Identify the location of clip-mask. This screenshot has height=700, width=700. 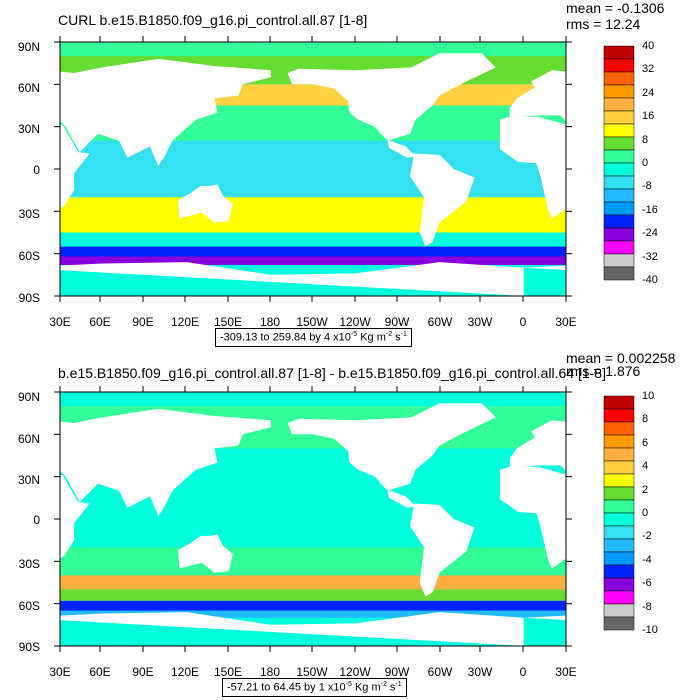
(30, 169).